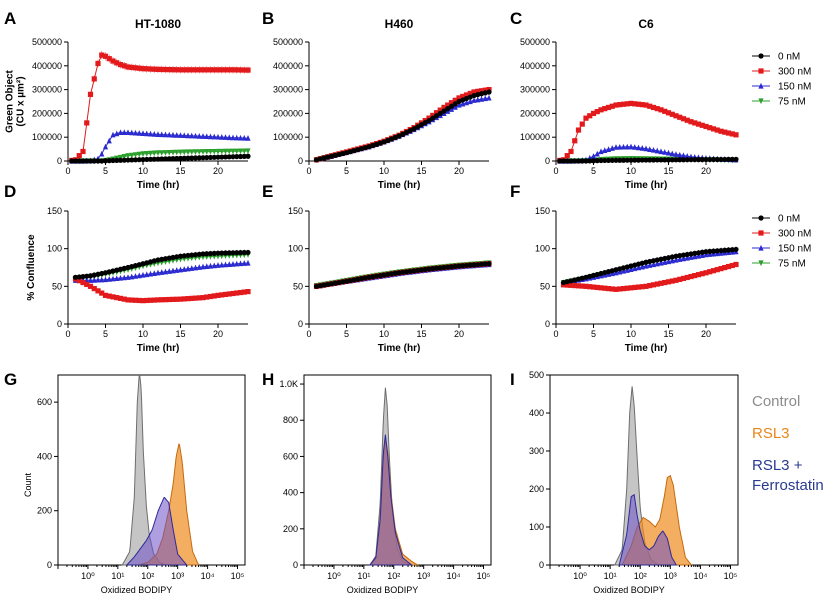 The image size is (824, 611). Describe the element at coordinates (776, 401) in the screenshot. I see `flow-legend-label: Control` at that location.